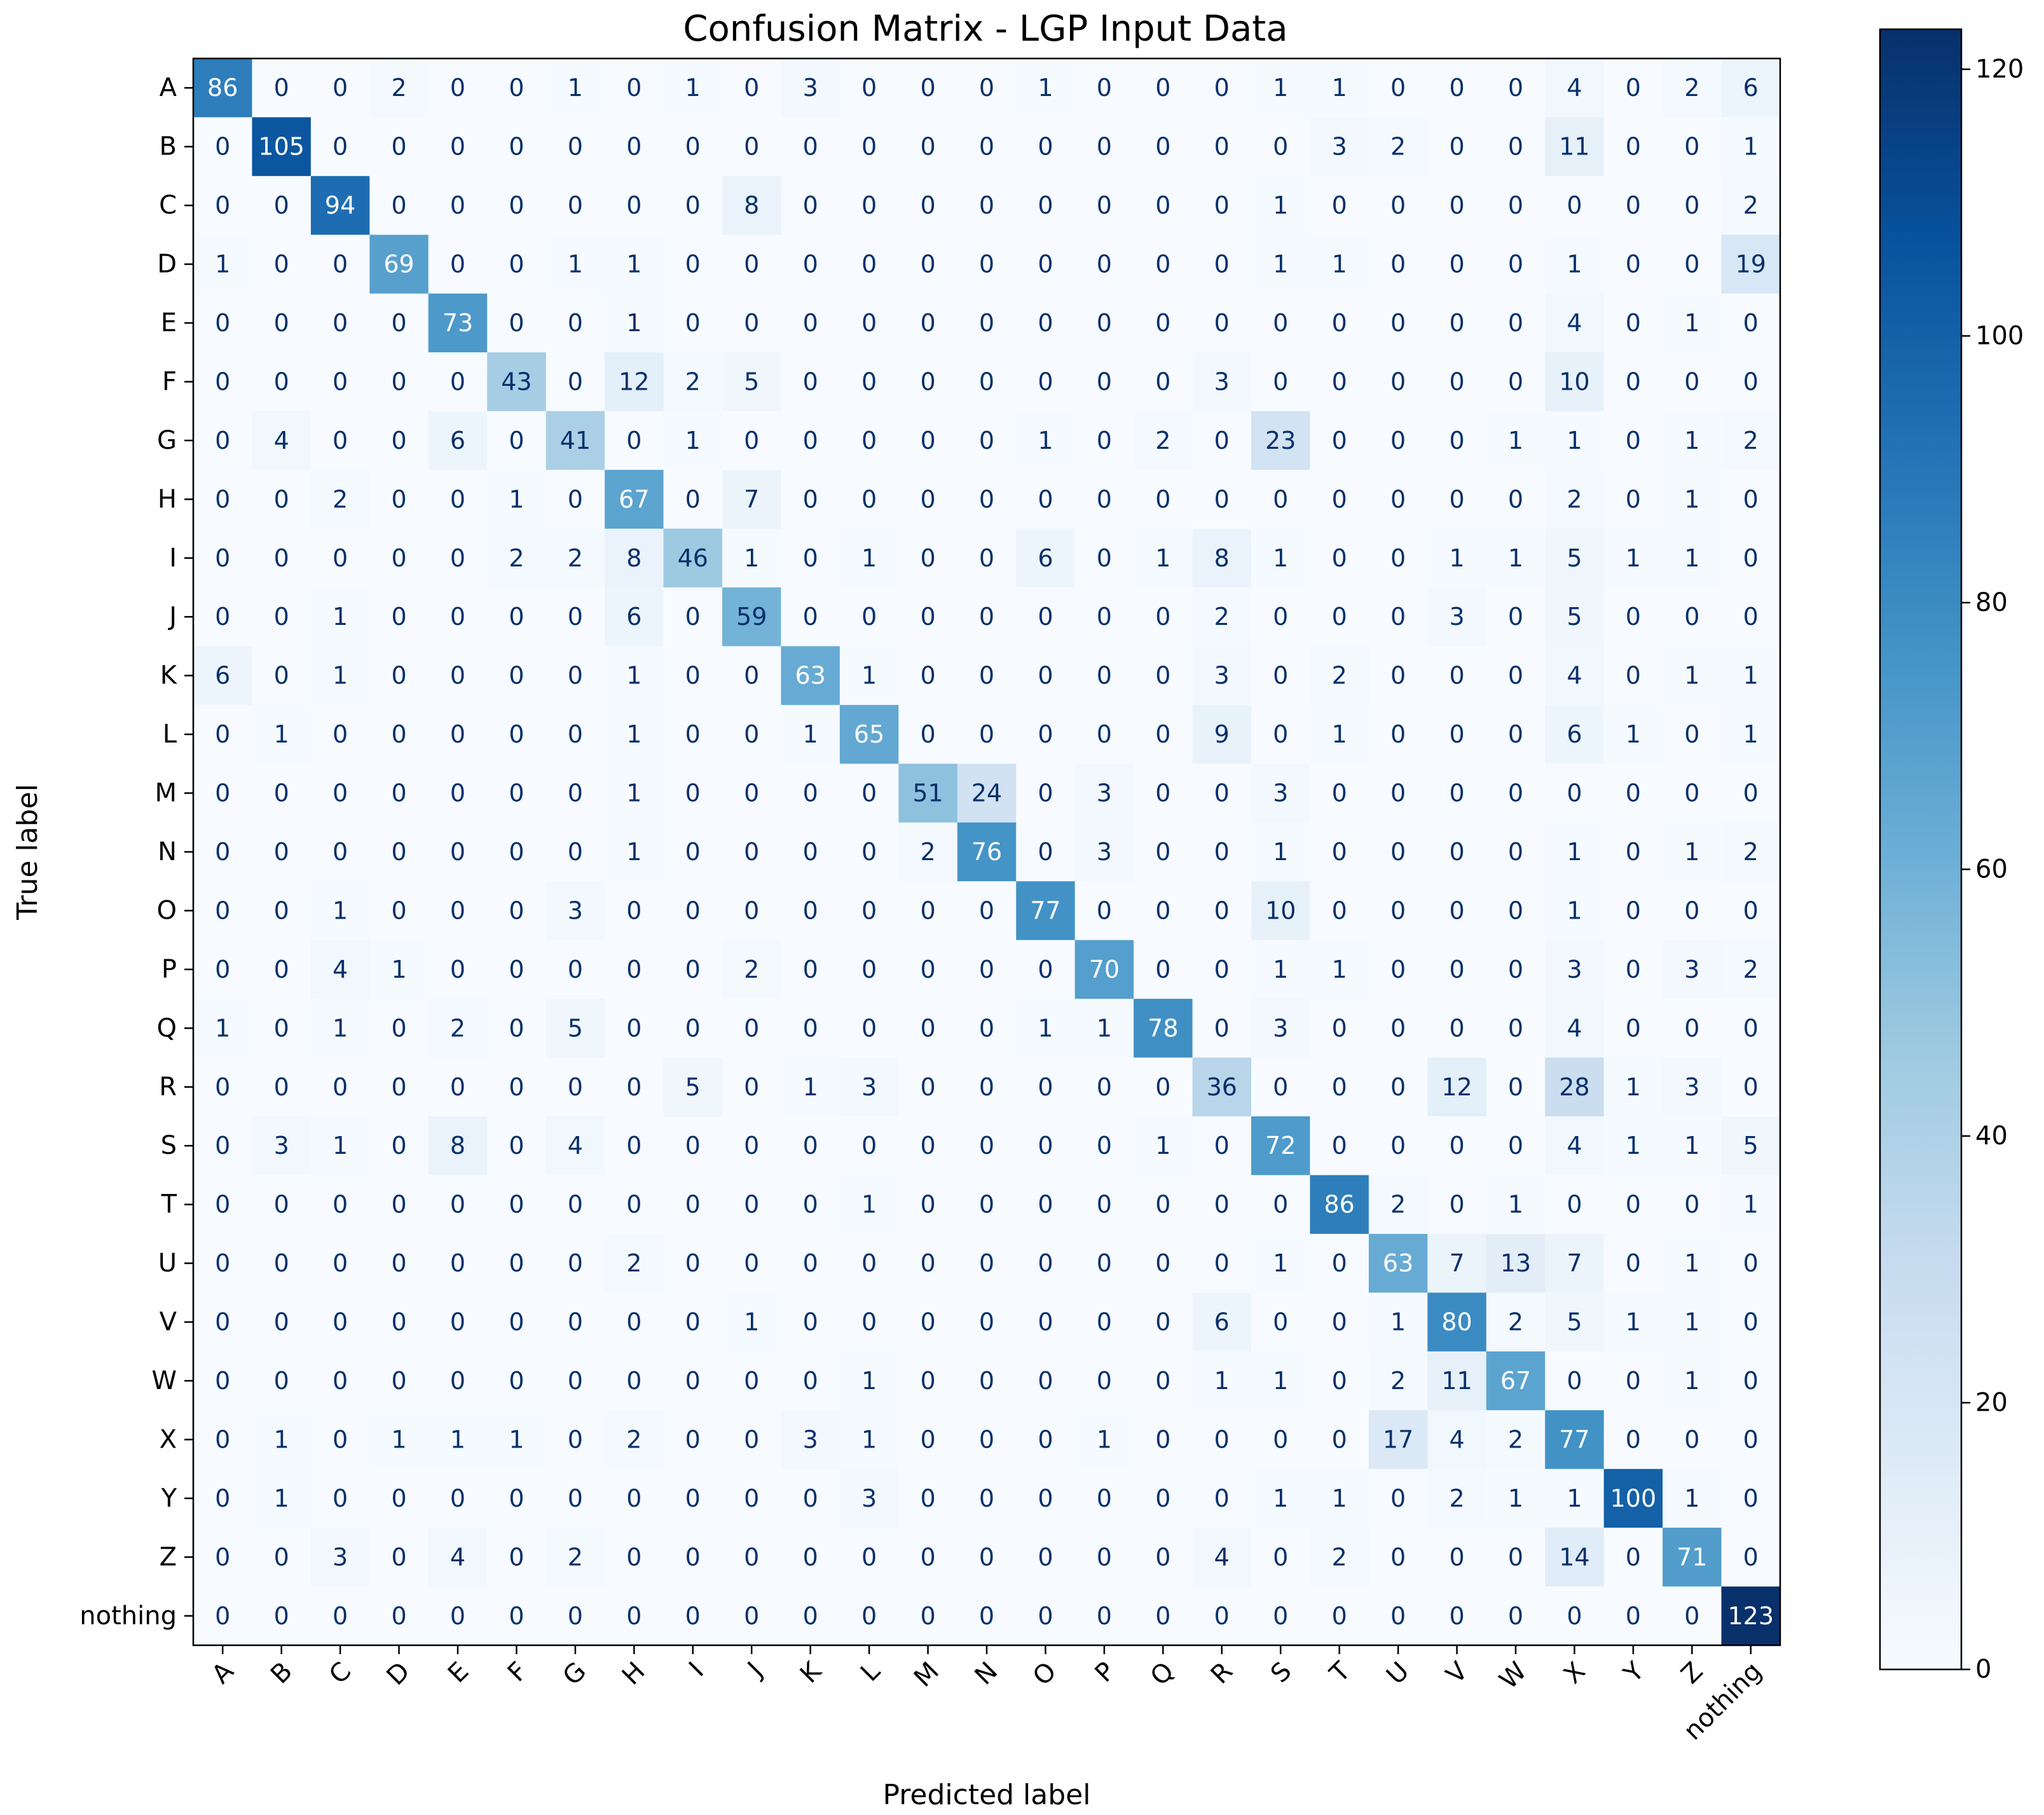 Image resolution: width=2044 pixels, height=1815 pixels. Describe the element at coordinates (1222, 1322) in the screenshot. I see `cell-value: 6` at that location.